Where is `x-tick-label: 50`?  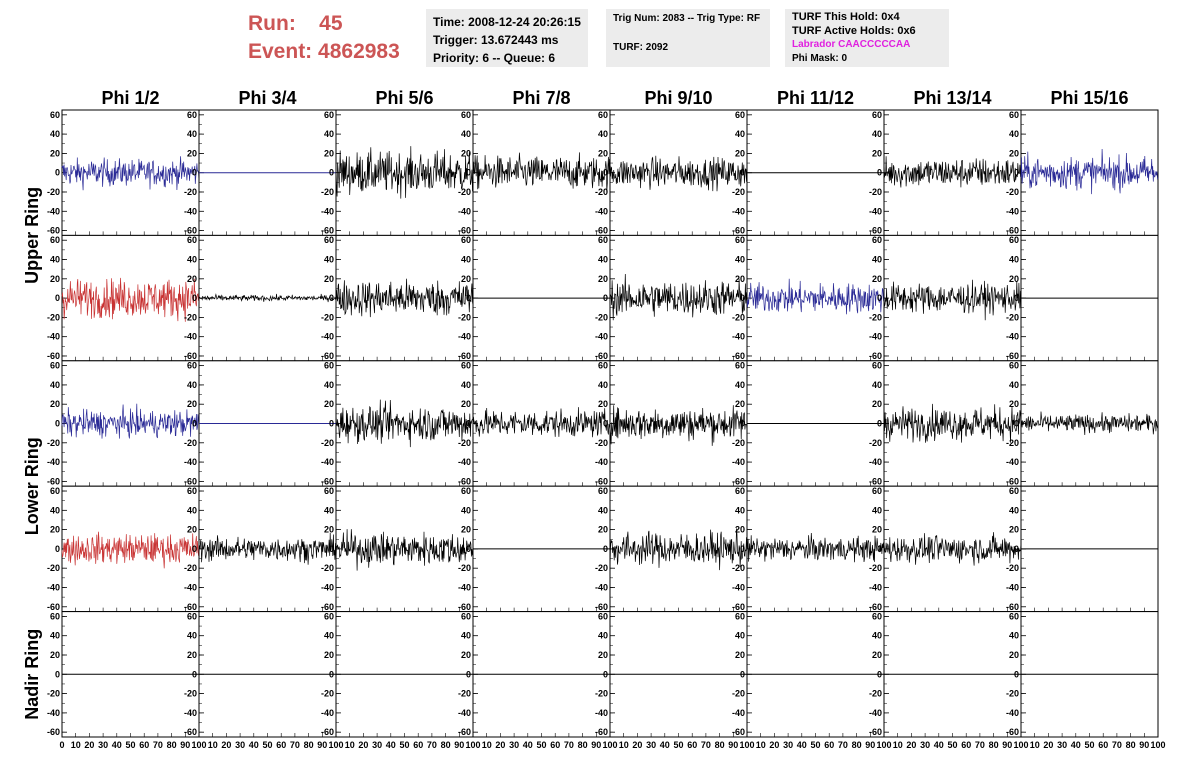 x-tick-label: 50 is located at coordinates (815, 745).